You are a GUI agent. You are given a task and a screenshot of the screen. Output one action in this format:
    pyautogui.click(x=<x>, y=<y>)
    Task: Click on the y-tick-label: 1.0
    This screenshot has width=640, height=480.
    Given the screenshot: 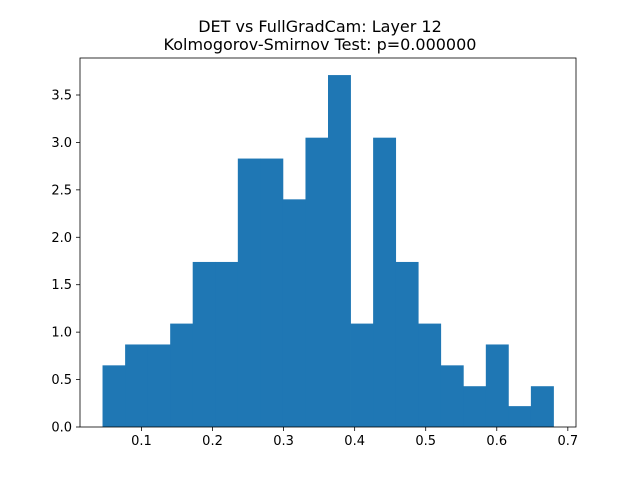 What is the action you would take?
    pyautogui.click(x=61, y=333)
    